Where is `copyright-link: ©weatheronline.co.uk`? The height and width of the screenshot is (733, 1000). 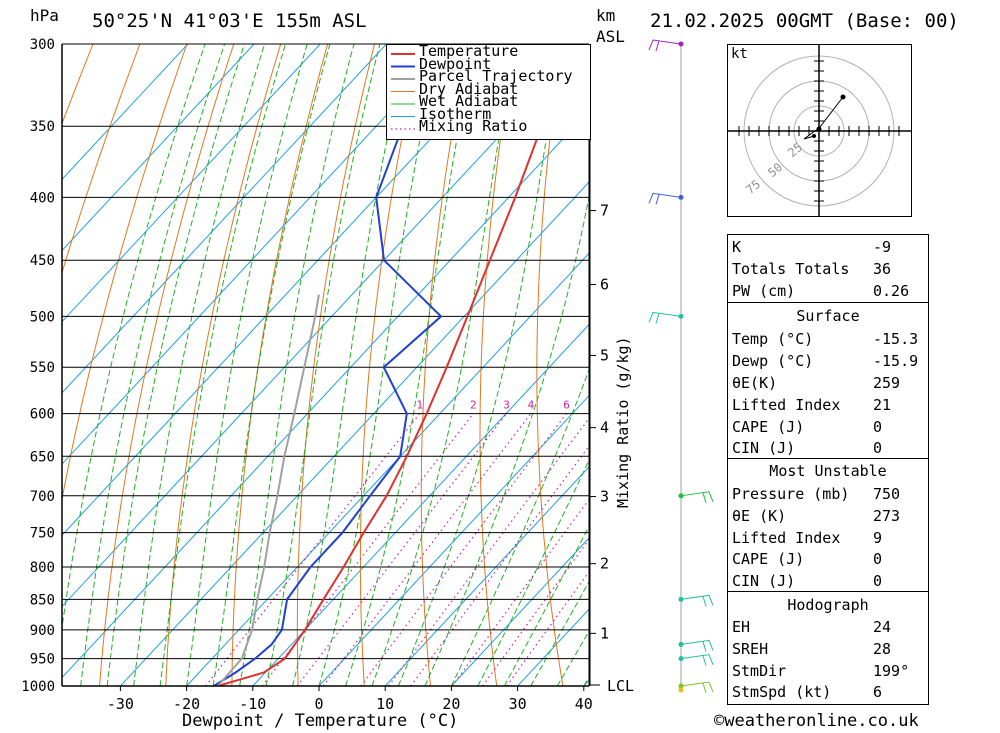
copyright-link: ©weatheronline.co.uk is located at coordinates (816, 721).